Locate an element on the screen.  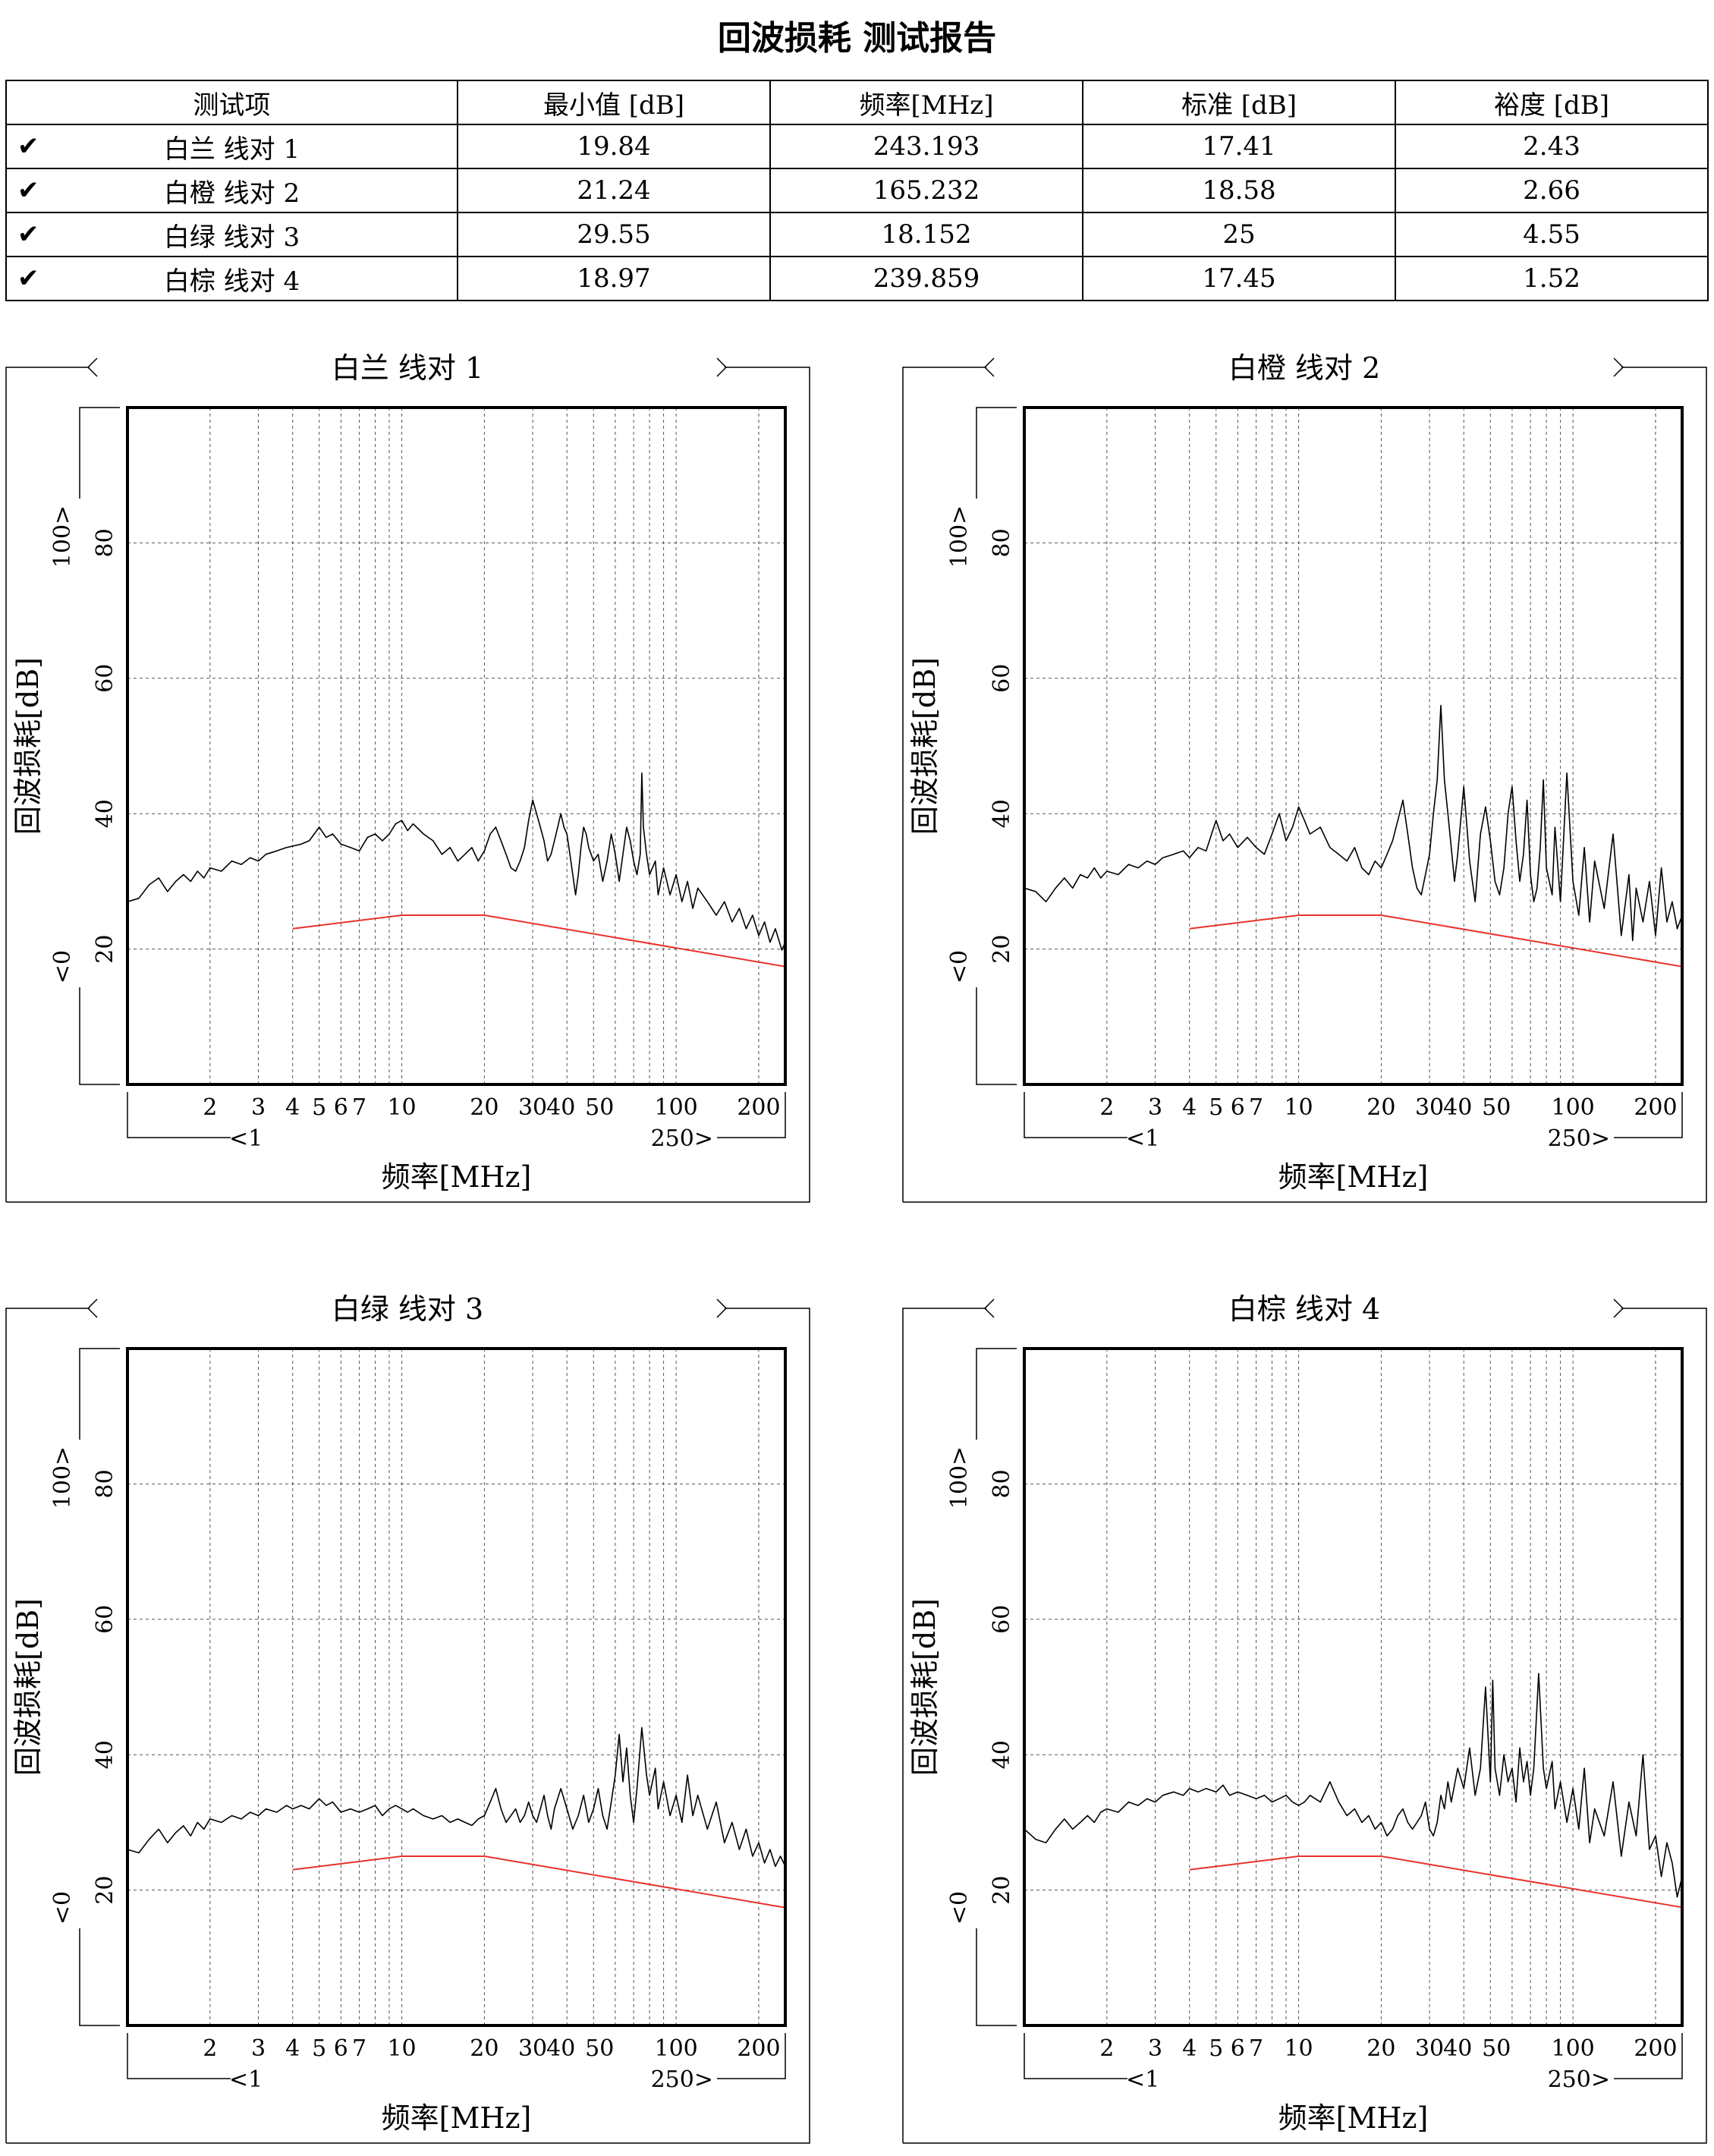
x-range-label-max: 250> is located at coordinates (682, 2079).